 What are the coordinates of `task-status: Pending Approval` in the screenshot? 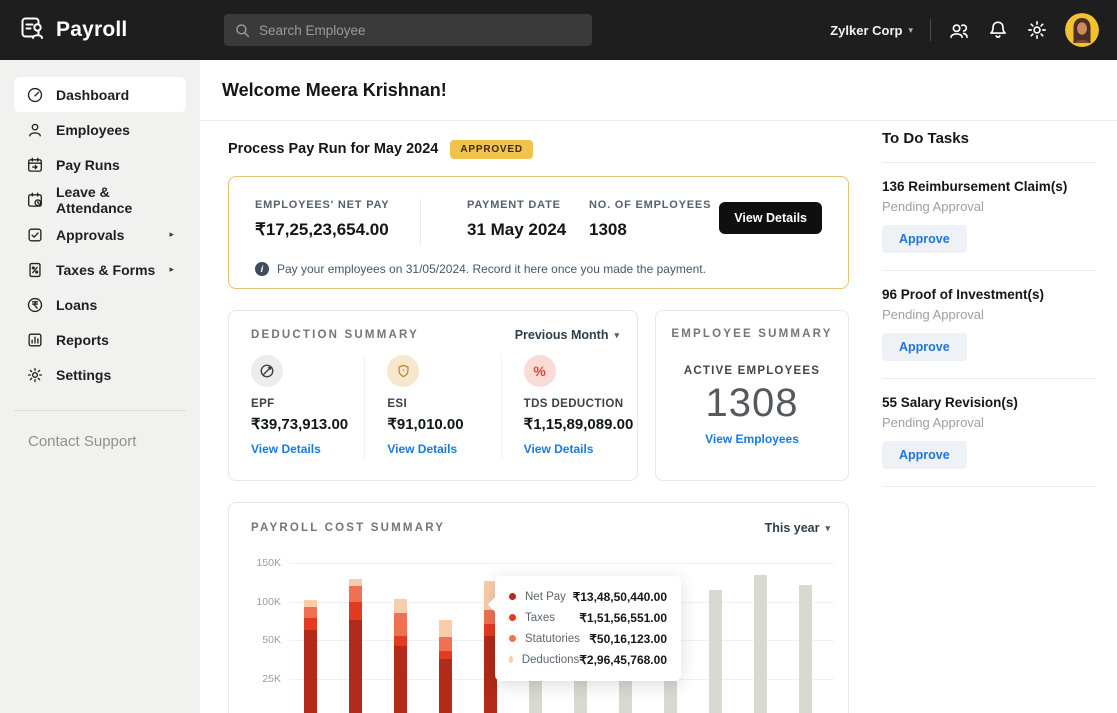 It's located at (933, 422).